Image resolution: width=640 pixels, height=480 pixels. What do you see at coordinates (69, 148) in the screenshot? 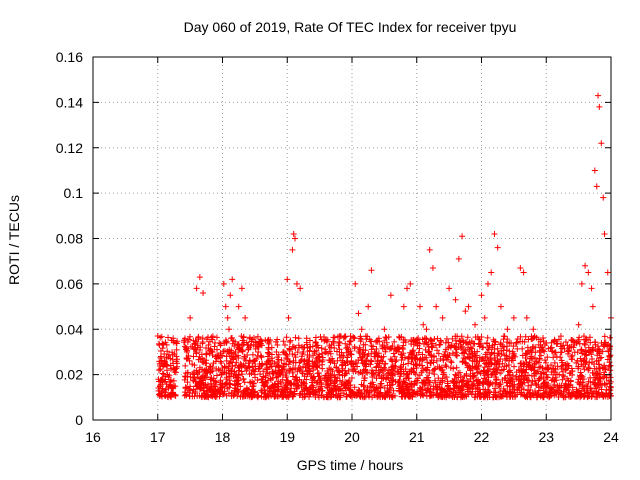
I see `y-tick-label: 0.12` at bounding box center [69, 148].